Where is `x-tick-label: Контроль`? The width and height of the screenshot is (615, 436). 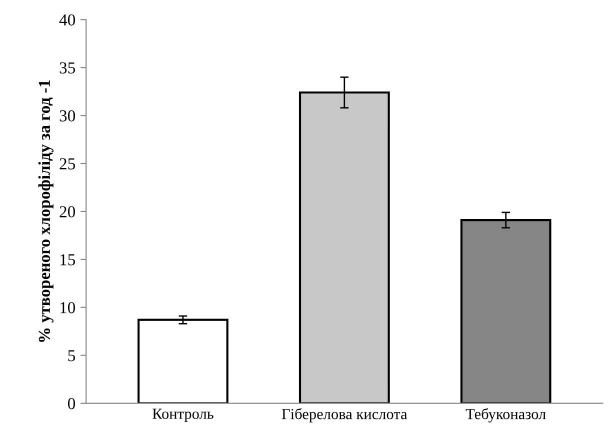 x-tick-label: Контроль is located at coordinates (183, 415).